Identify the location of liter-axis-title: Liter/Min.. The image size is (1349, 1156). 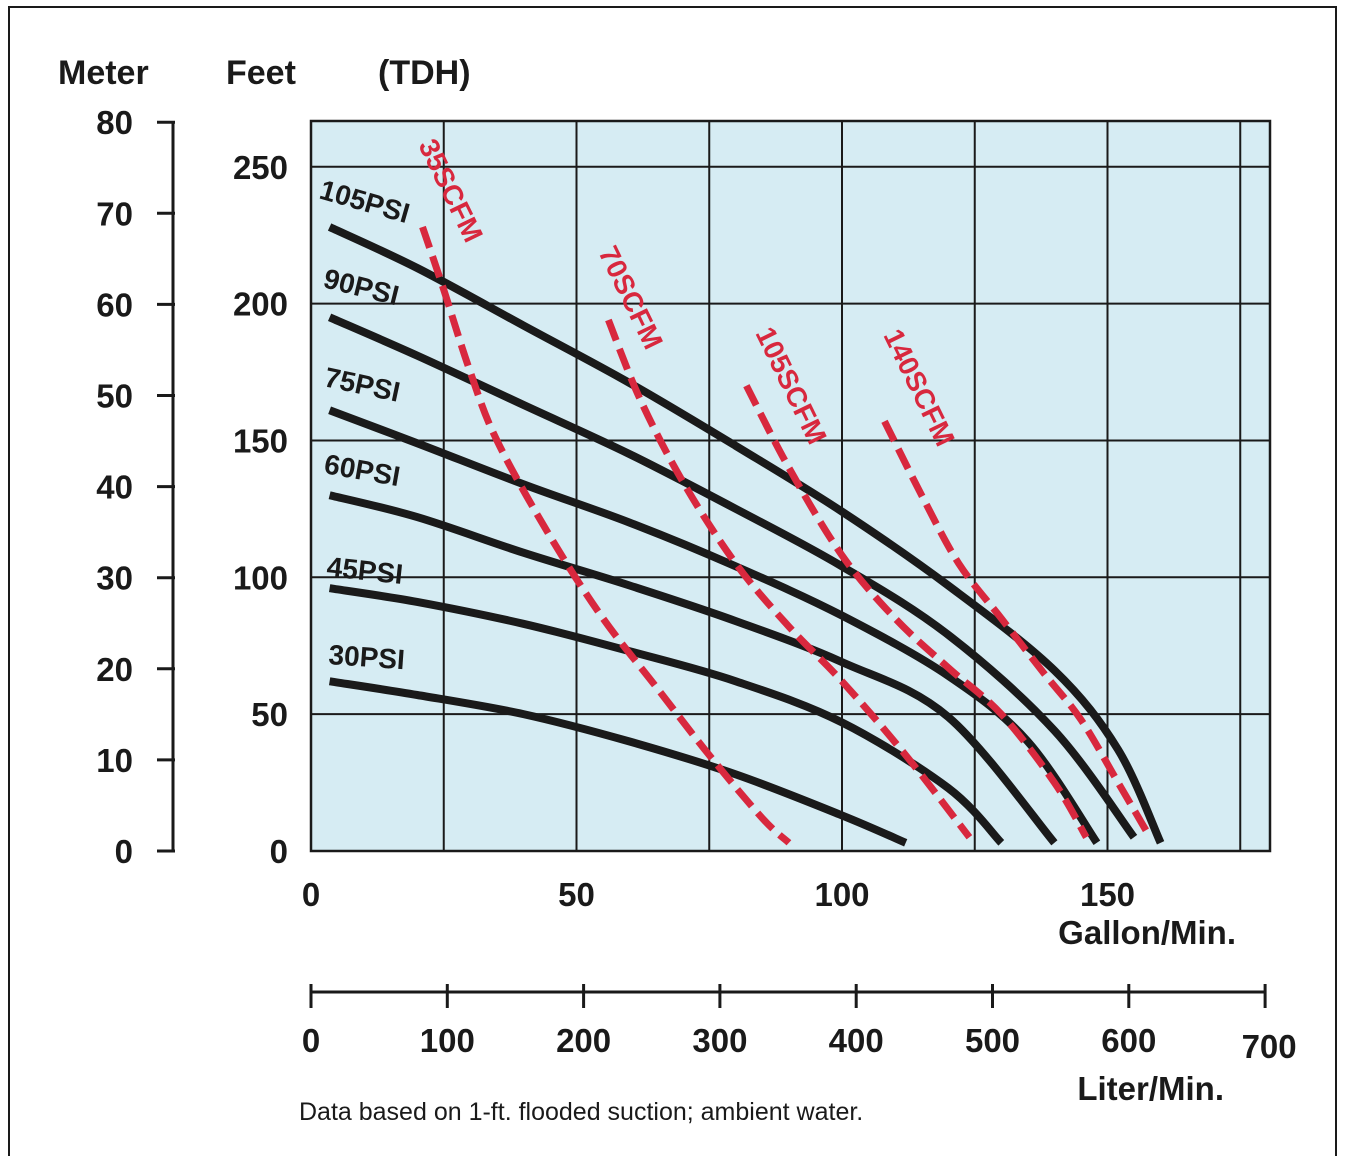
(1150, 1088).